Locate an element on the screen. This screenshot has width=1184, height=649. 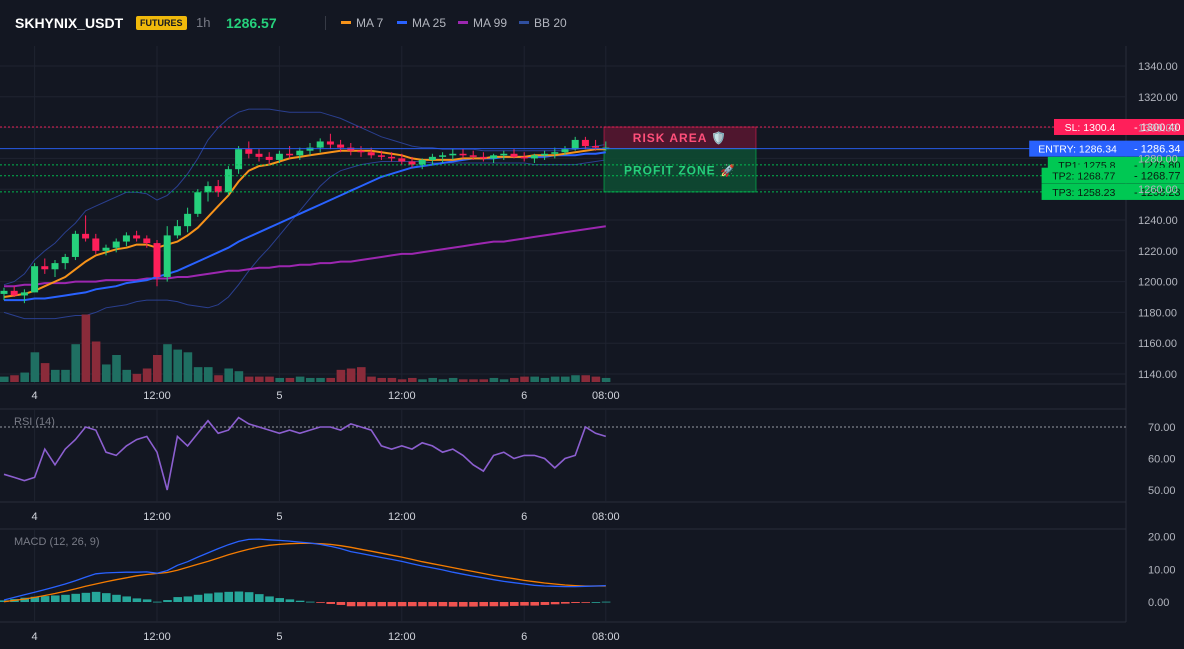
time-tick-label: 6 is located at coordinates (524, 637).